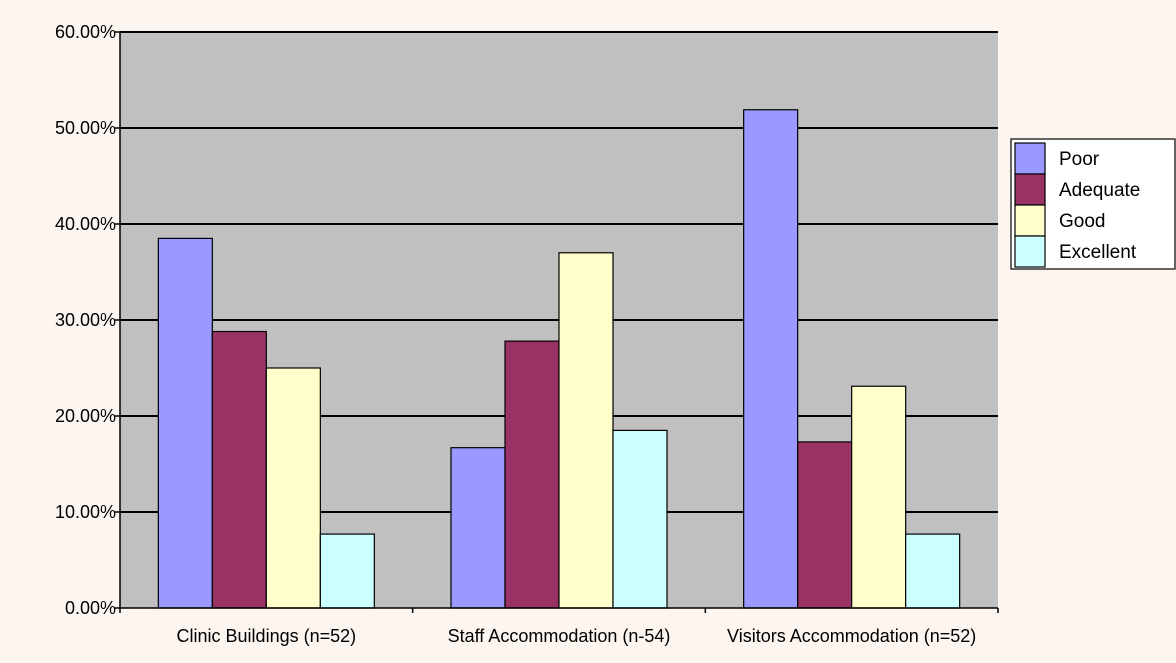  What do you see at coordinates (1030, 251) in the screenshot?
I see `legend-swatch-excellent` at bounding box center [1030, 251].